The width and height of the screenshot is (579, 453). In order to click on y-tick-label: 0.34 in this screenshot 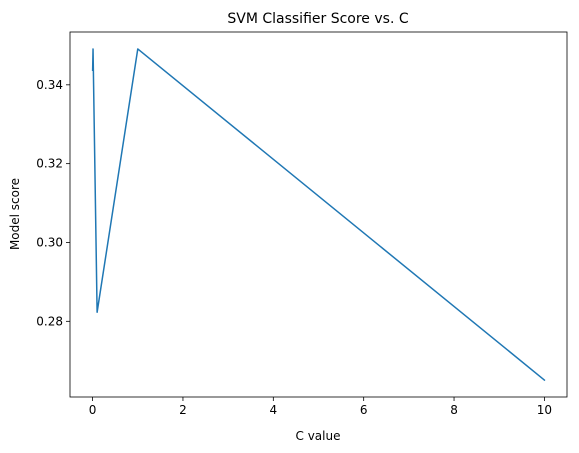, I will do `click(49, 85)`.